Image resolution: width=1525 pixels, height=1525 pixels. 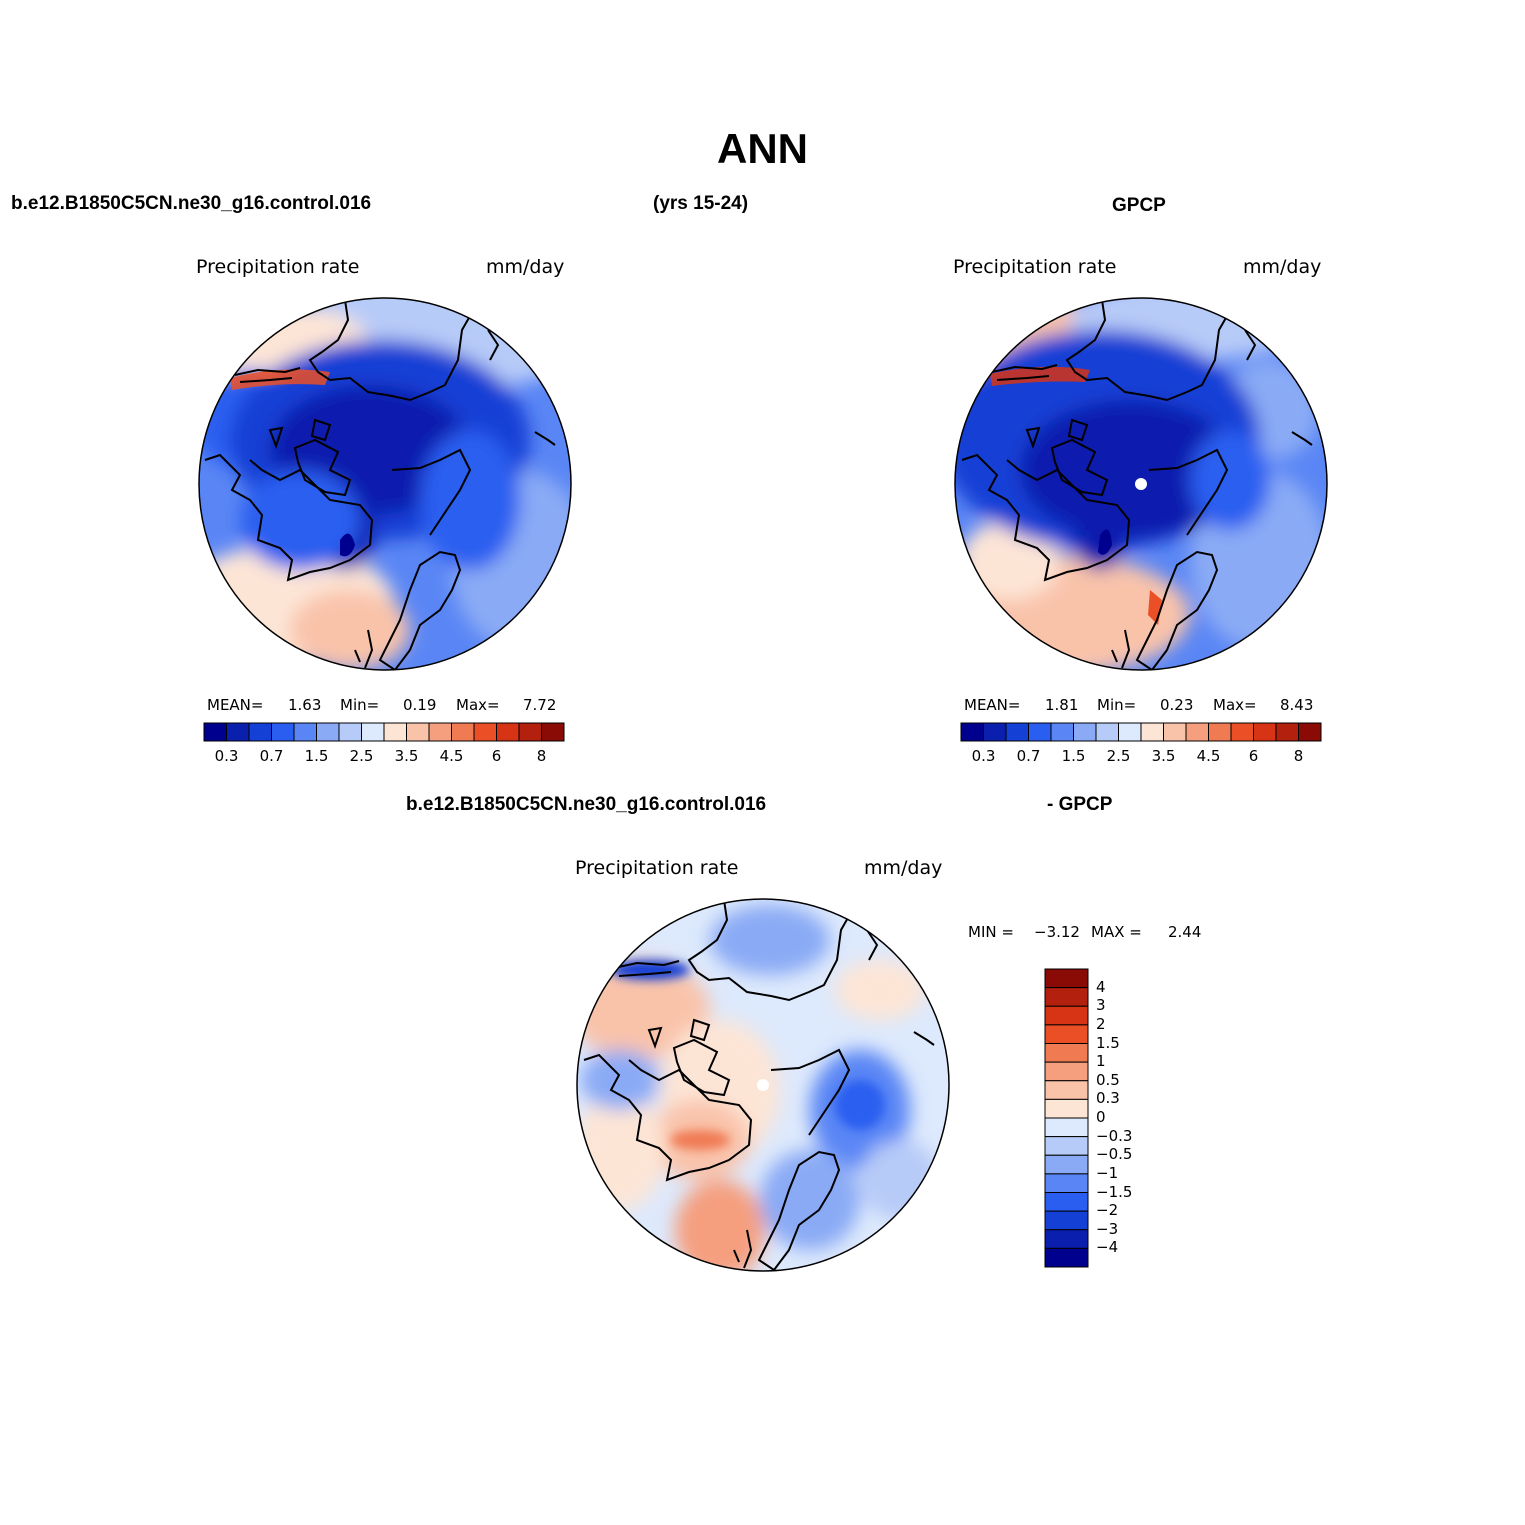 What do you see at coordinates (541, 756) in the screenshot?
I see `model-colorbar-tick-label: 8` at bounding box center [541, 756].